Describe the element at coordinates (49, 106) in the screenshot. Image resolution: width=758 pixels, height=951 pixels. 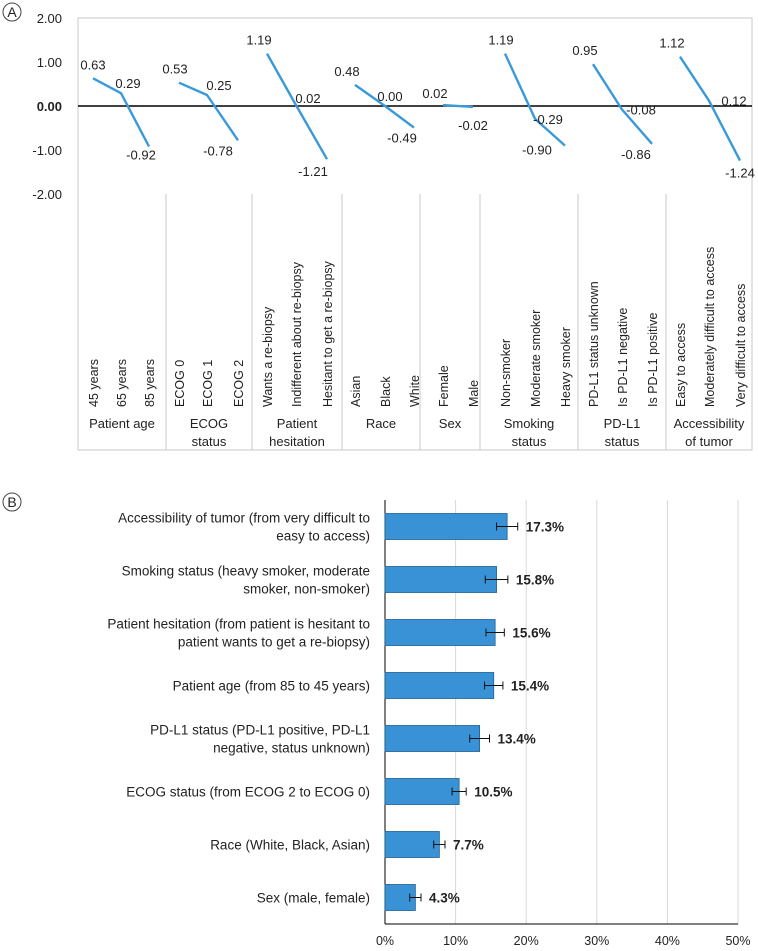
I see `y-tick-label: 0.00` at that location.